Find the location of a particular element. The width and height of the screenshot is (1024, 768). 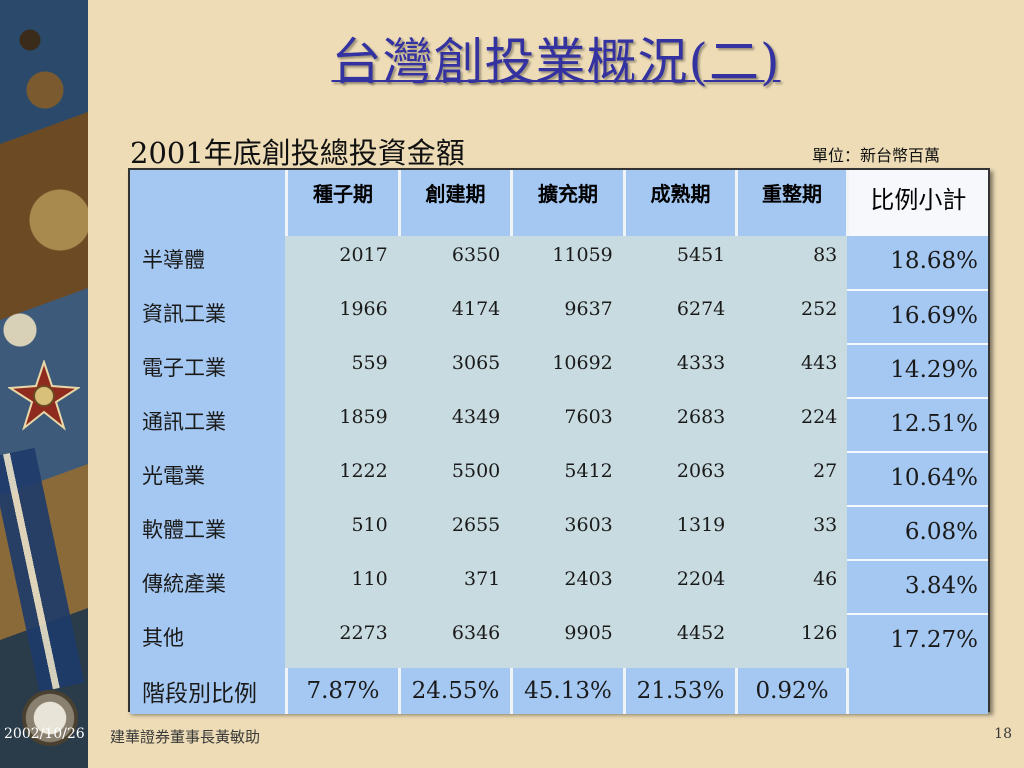

row-ratio: 12.51% is located at coordinates (917, 424).